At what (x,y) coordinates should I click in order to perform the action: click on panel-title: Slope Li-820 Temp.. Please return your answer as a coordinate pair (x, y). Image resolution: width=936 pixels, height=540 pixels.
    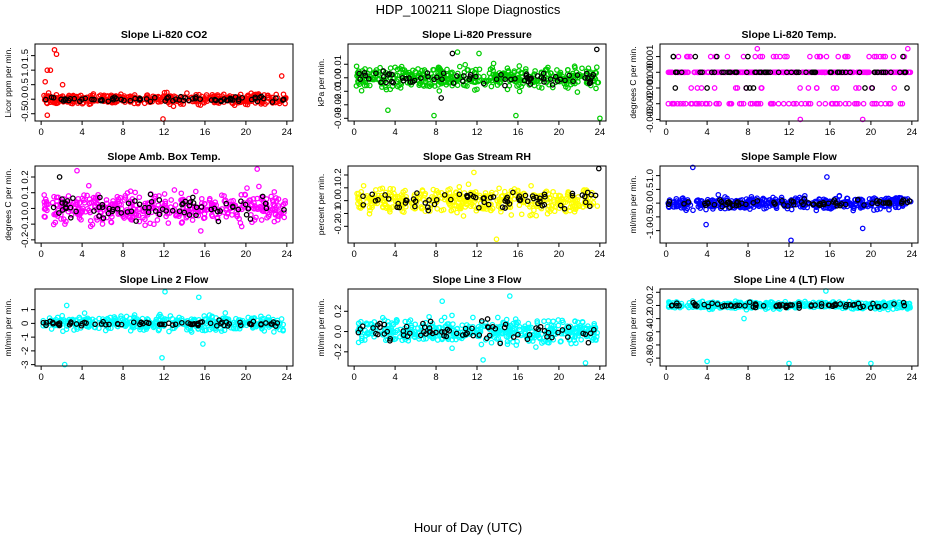
    Looking at the image, I should click on (789, 35).